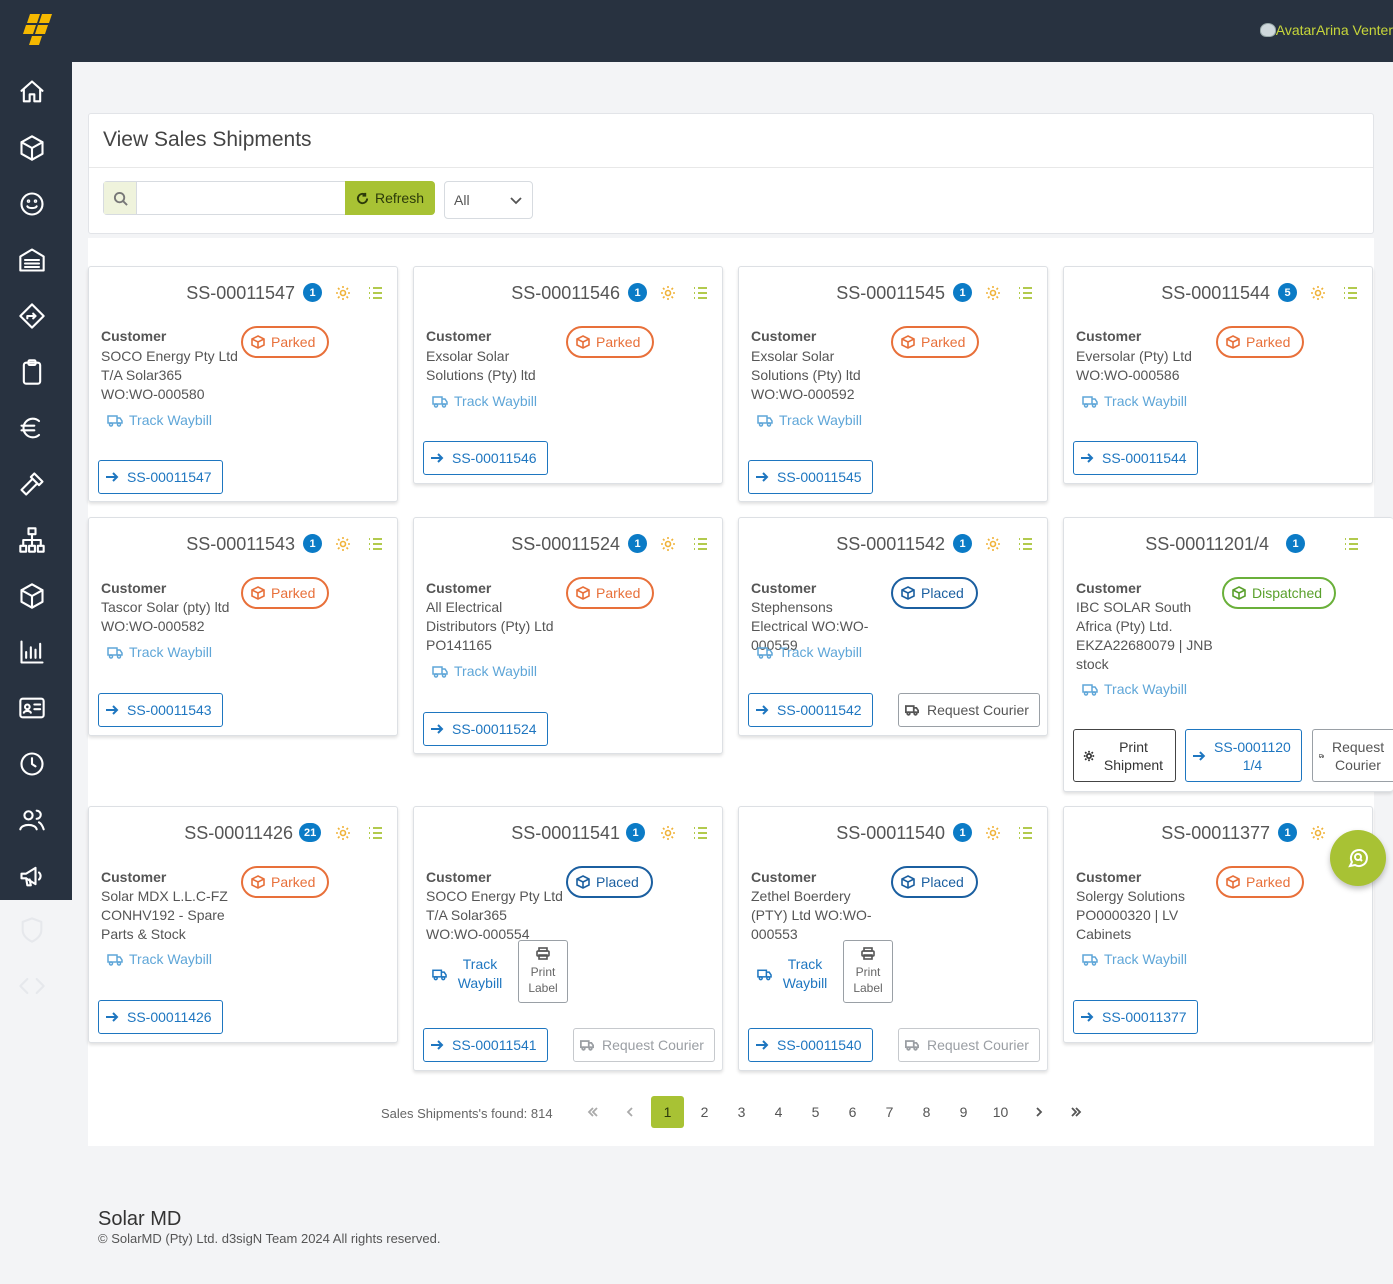 The width and height of the screenshot is (1393, 1284). What do you see at coordinates (810, 477) in the screenshot?
I see `open-shipment-button: SS-00011545` at bounding box center [810, 477].